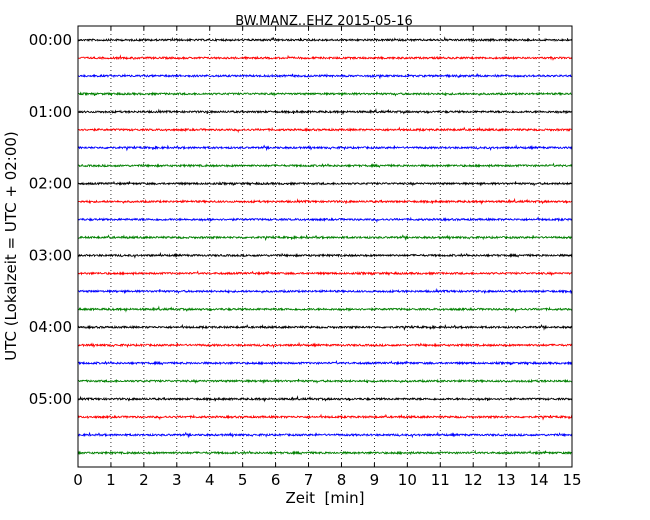 The image size is (650, 520). Describe the element at coordinates (50, 399) in the screenshot. I see `y-tick-label: 05:00` at that location.